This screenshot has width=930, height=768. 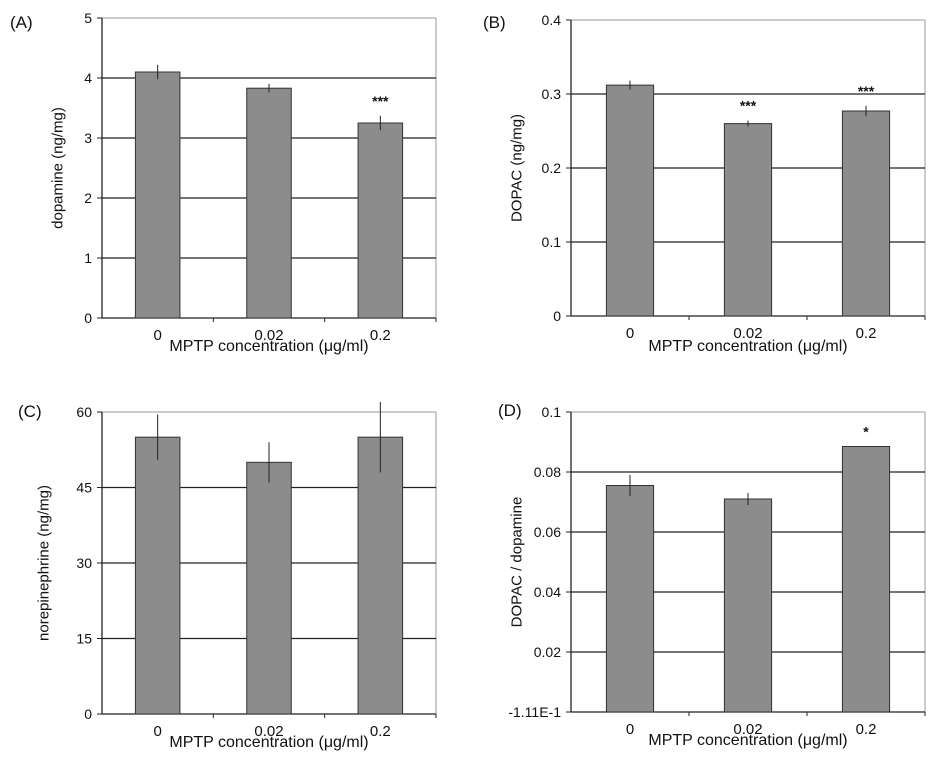 I want to click on y-tick-label: 0.08, so click(x=547, y=472).